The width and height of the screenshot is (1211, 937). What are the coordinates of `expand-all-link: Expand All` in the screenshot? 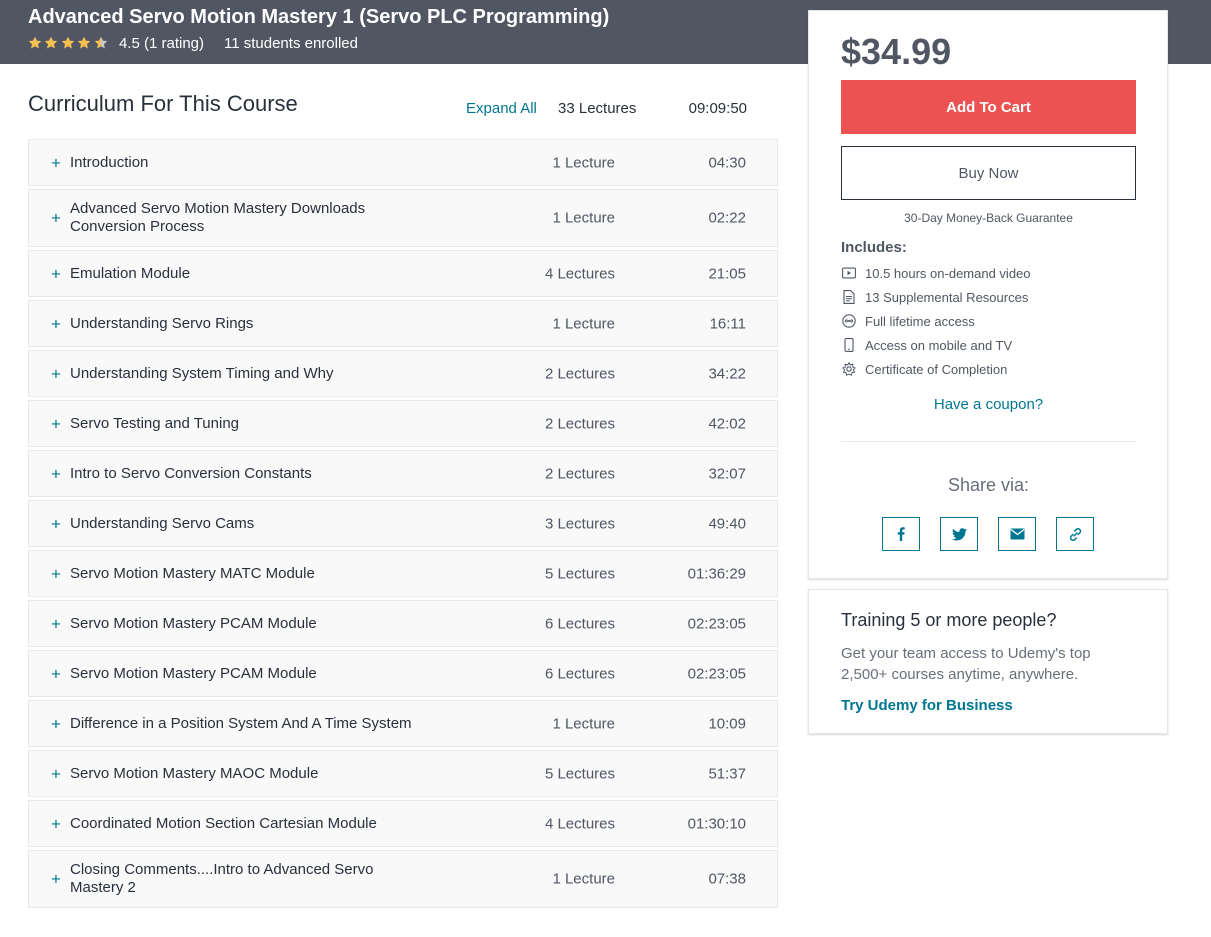 It's located at (501, 108).